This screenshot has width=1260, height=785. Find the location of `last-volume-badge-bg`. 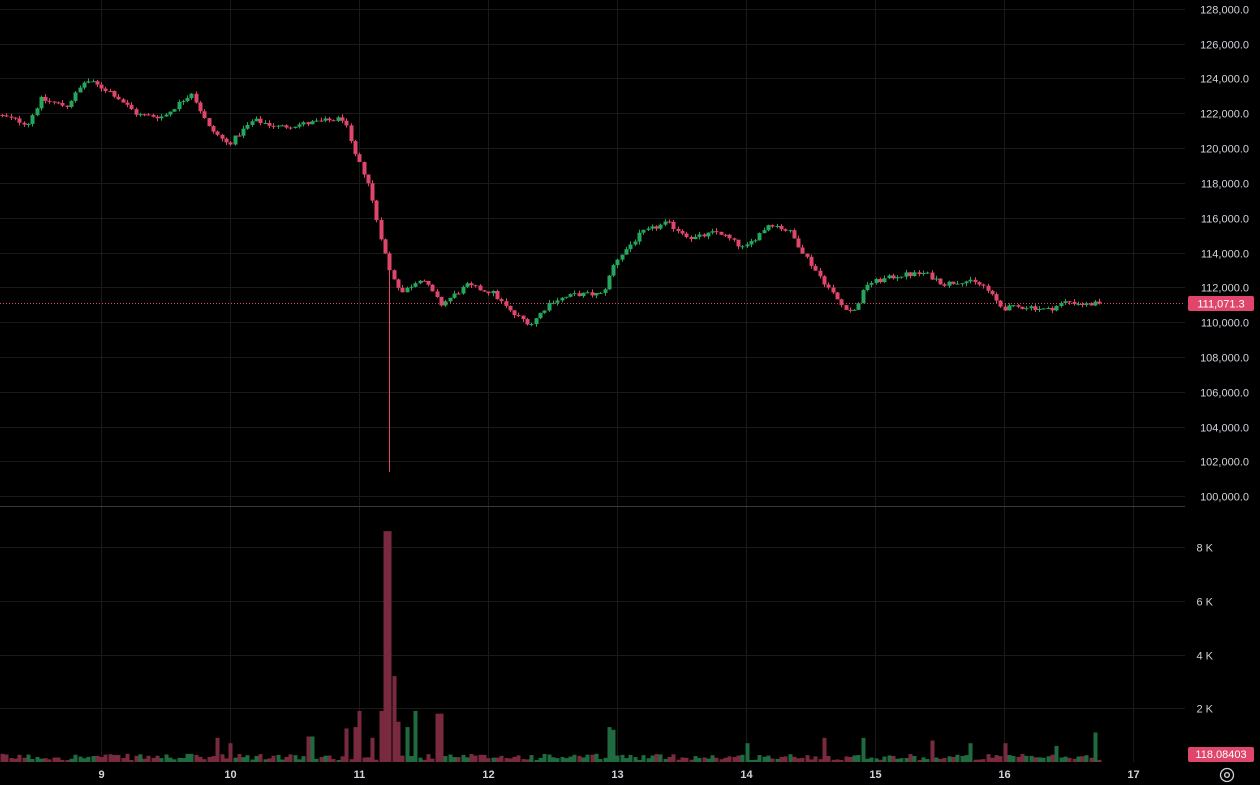

last-volume-badge-bg is located at coordinates (1221, 754).